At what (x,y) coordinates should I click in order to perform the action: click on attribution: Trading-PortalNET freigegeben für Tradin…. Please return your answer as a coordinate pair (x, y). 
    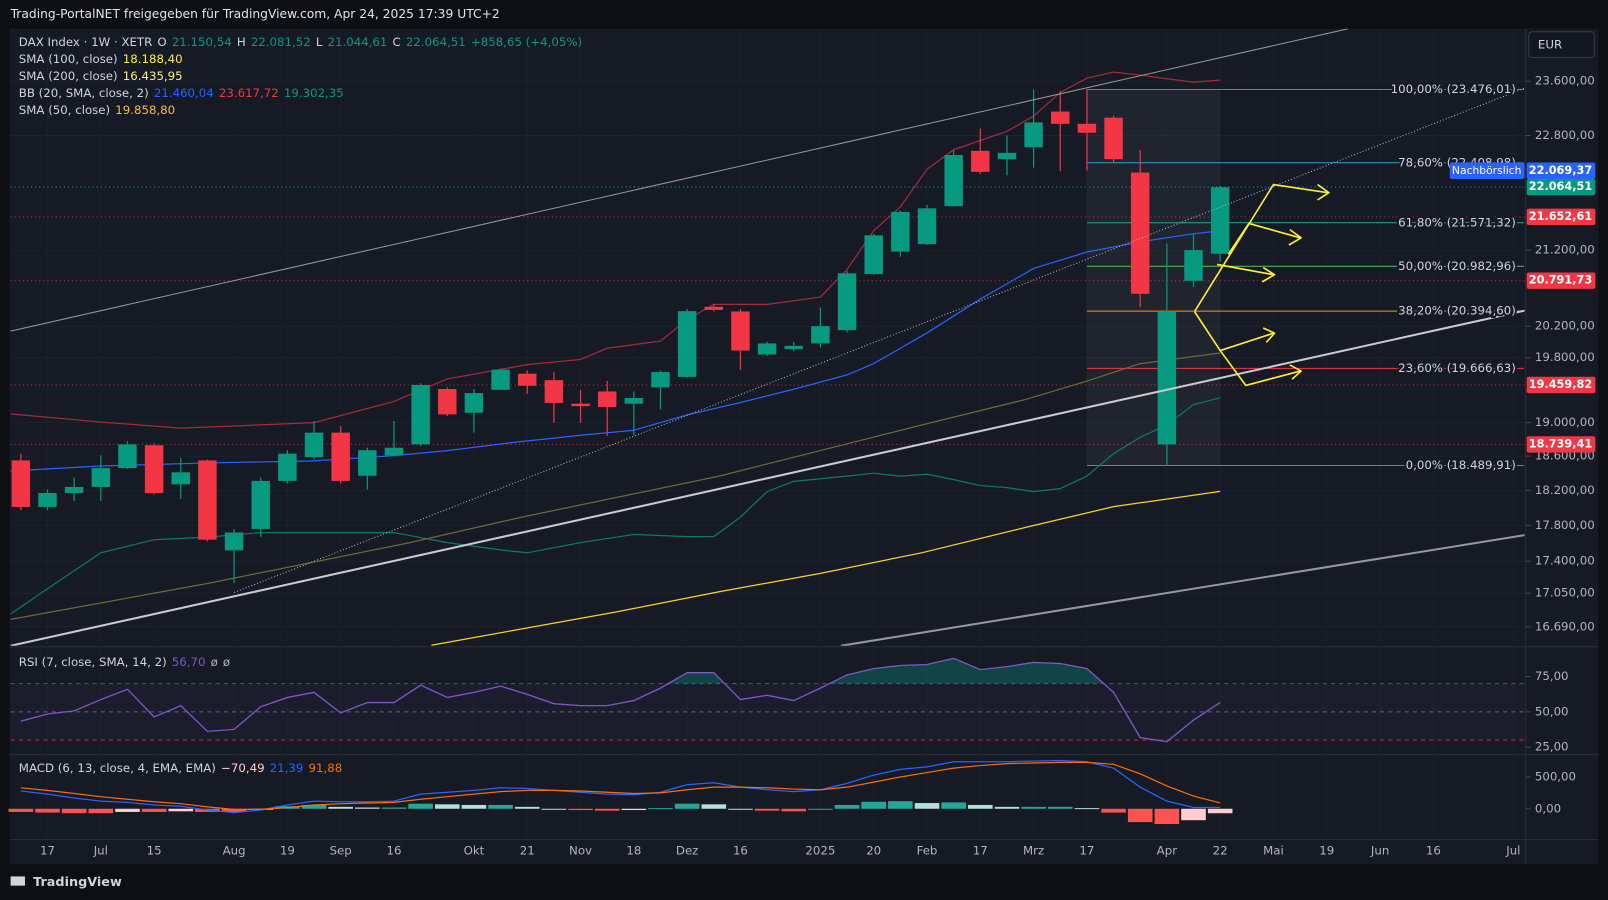
    Looking at the image, I should click on (255, 14).